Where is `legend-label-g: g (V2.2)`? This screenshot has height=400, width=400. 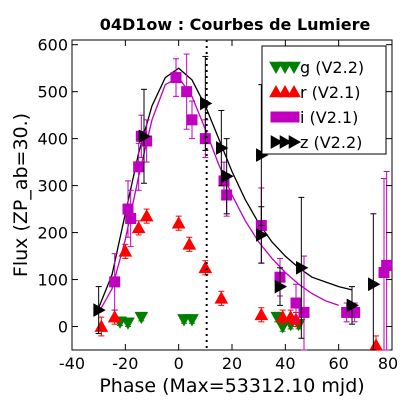 legend-label-g: g (V2.2) is located at coordinates (332, 67).